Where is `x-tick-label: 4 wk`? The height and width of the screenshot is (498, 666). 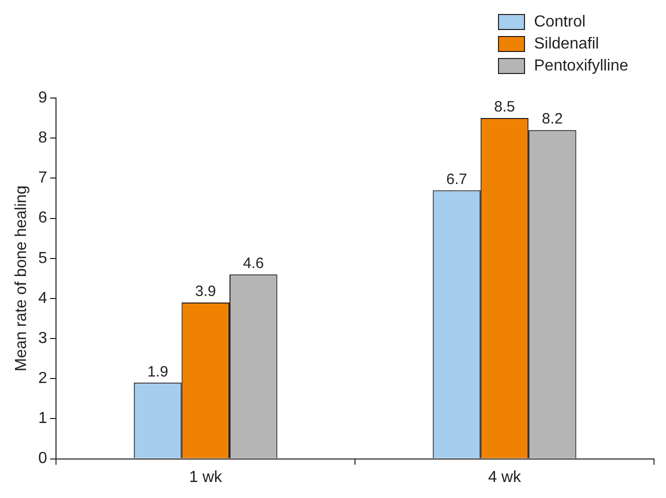
x-tick-label: 4 wk is located at coordinates (505, 477).